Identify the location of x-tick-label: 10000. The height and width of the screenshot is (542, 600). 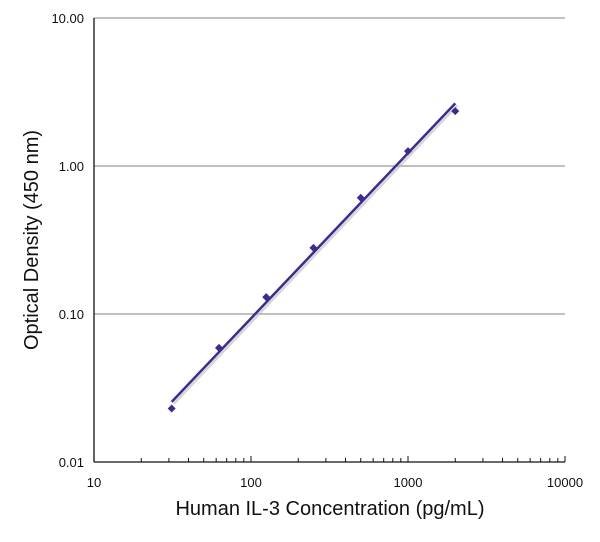
(565, 482).